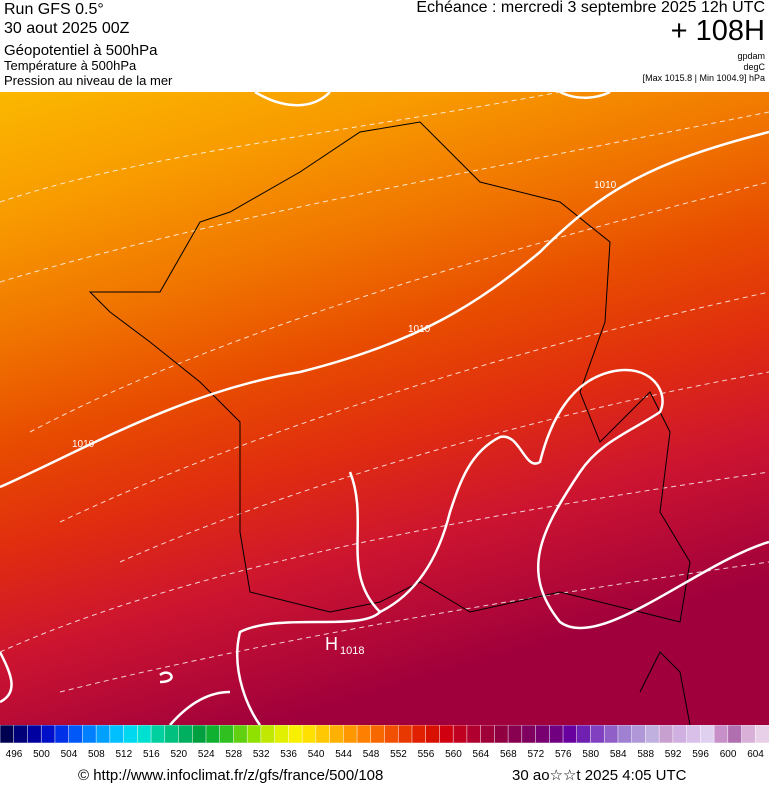  I want to click on run-date: 30 aout 2025 00Z, so click(67, 28).